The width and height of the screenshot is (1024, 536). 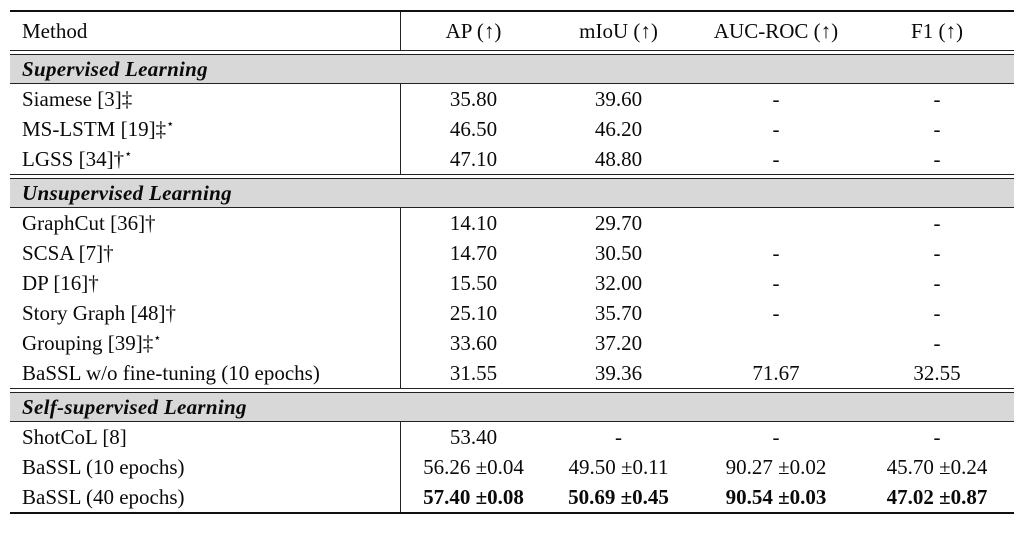 What do you see at coordinates (103, 496) in the screenshot?
I see `method-label: BaSSL (40 epochs)` at bounding box center [103, 496].